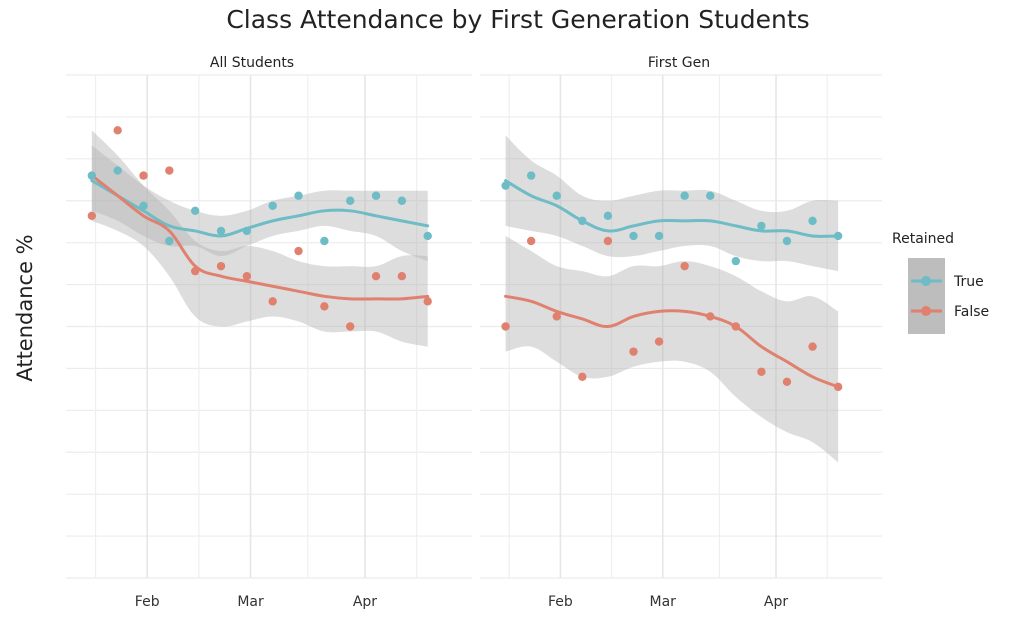 The height and width of the screenshot is (622, 1024). What do you see at coordinates (971, 312) in the screenshot?
I see `legend-label-false: False` at bounding box center [971, 312].